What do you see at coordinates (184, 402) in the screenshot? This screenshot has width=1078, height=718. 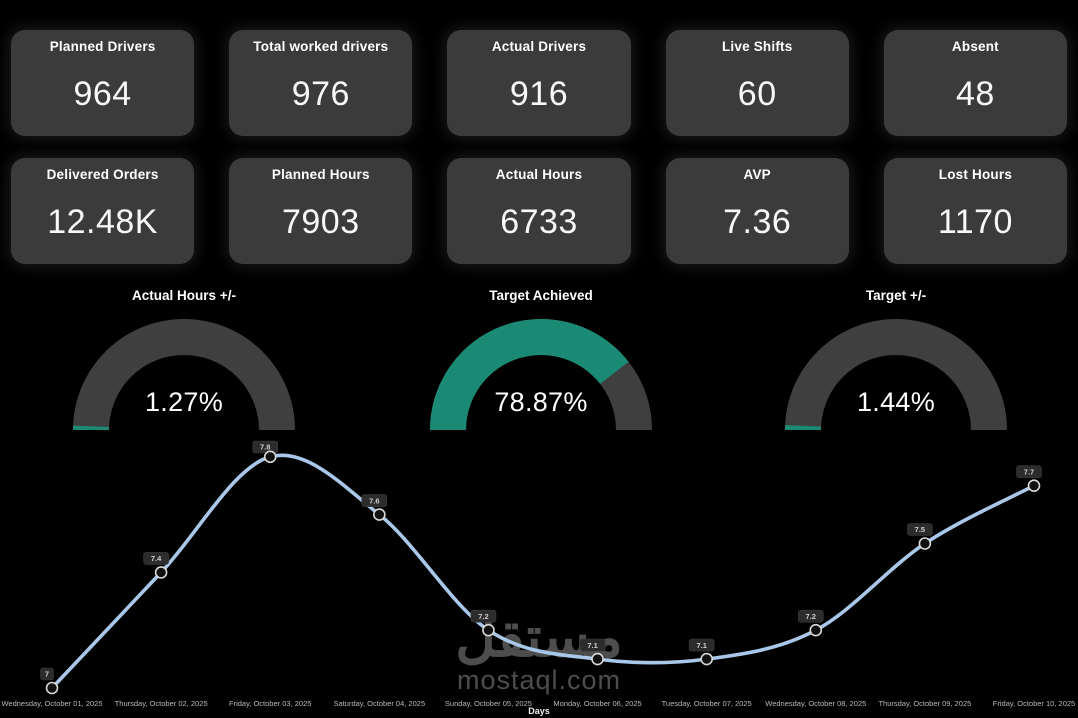 I see `gauge-value: 1.27%` at bounding box center [184, 402].